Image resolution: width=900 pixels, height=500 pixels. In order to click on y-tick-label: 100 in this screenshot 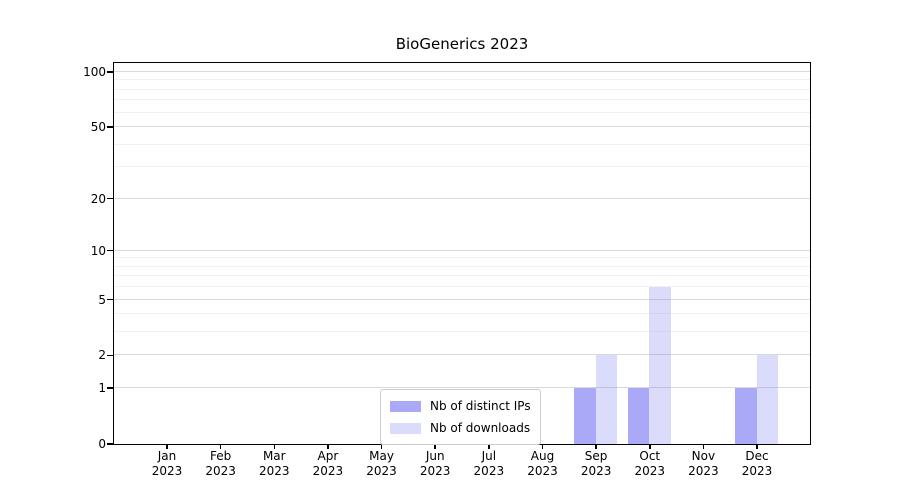, I will do `click(94, 72)`.